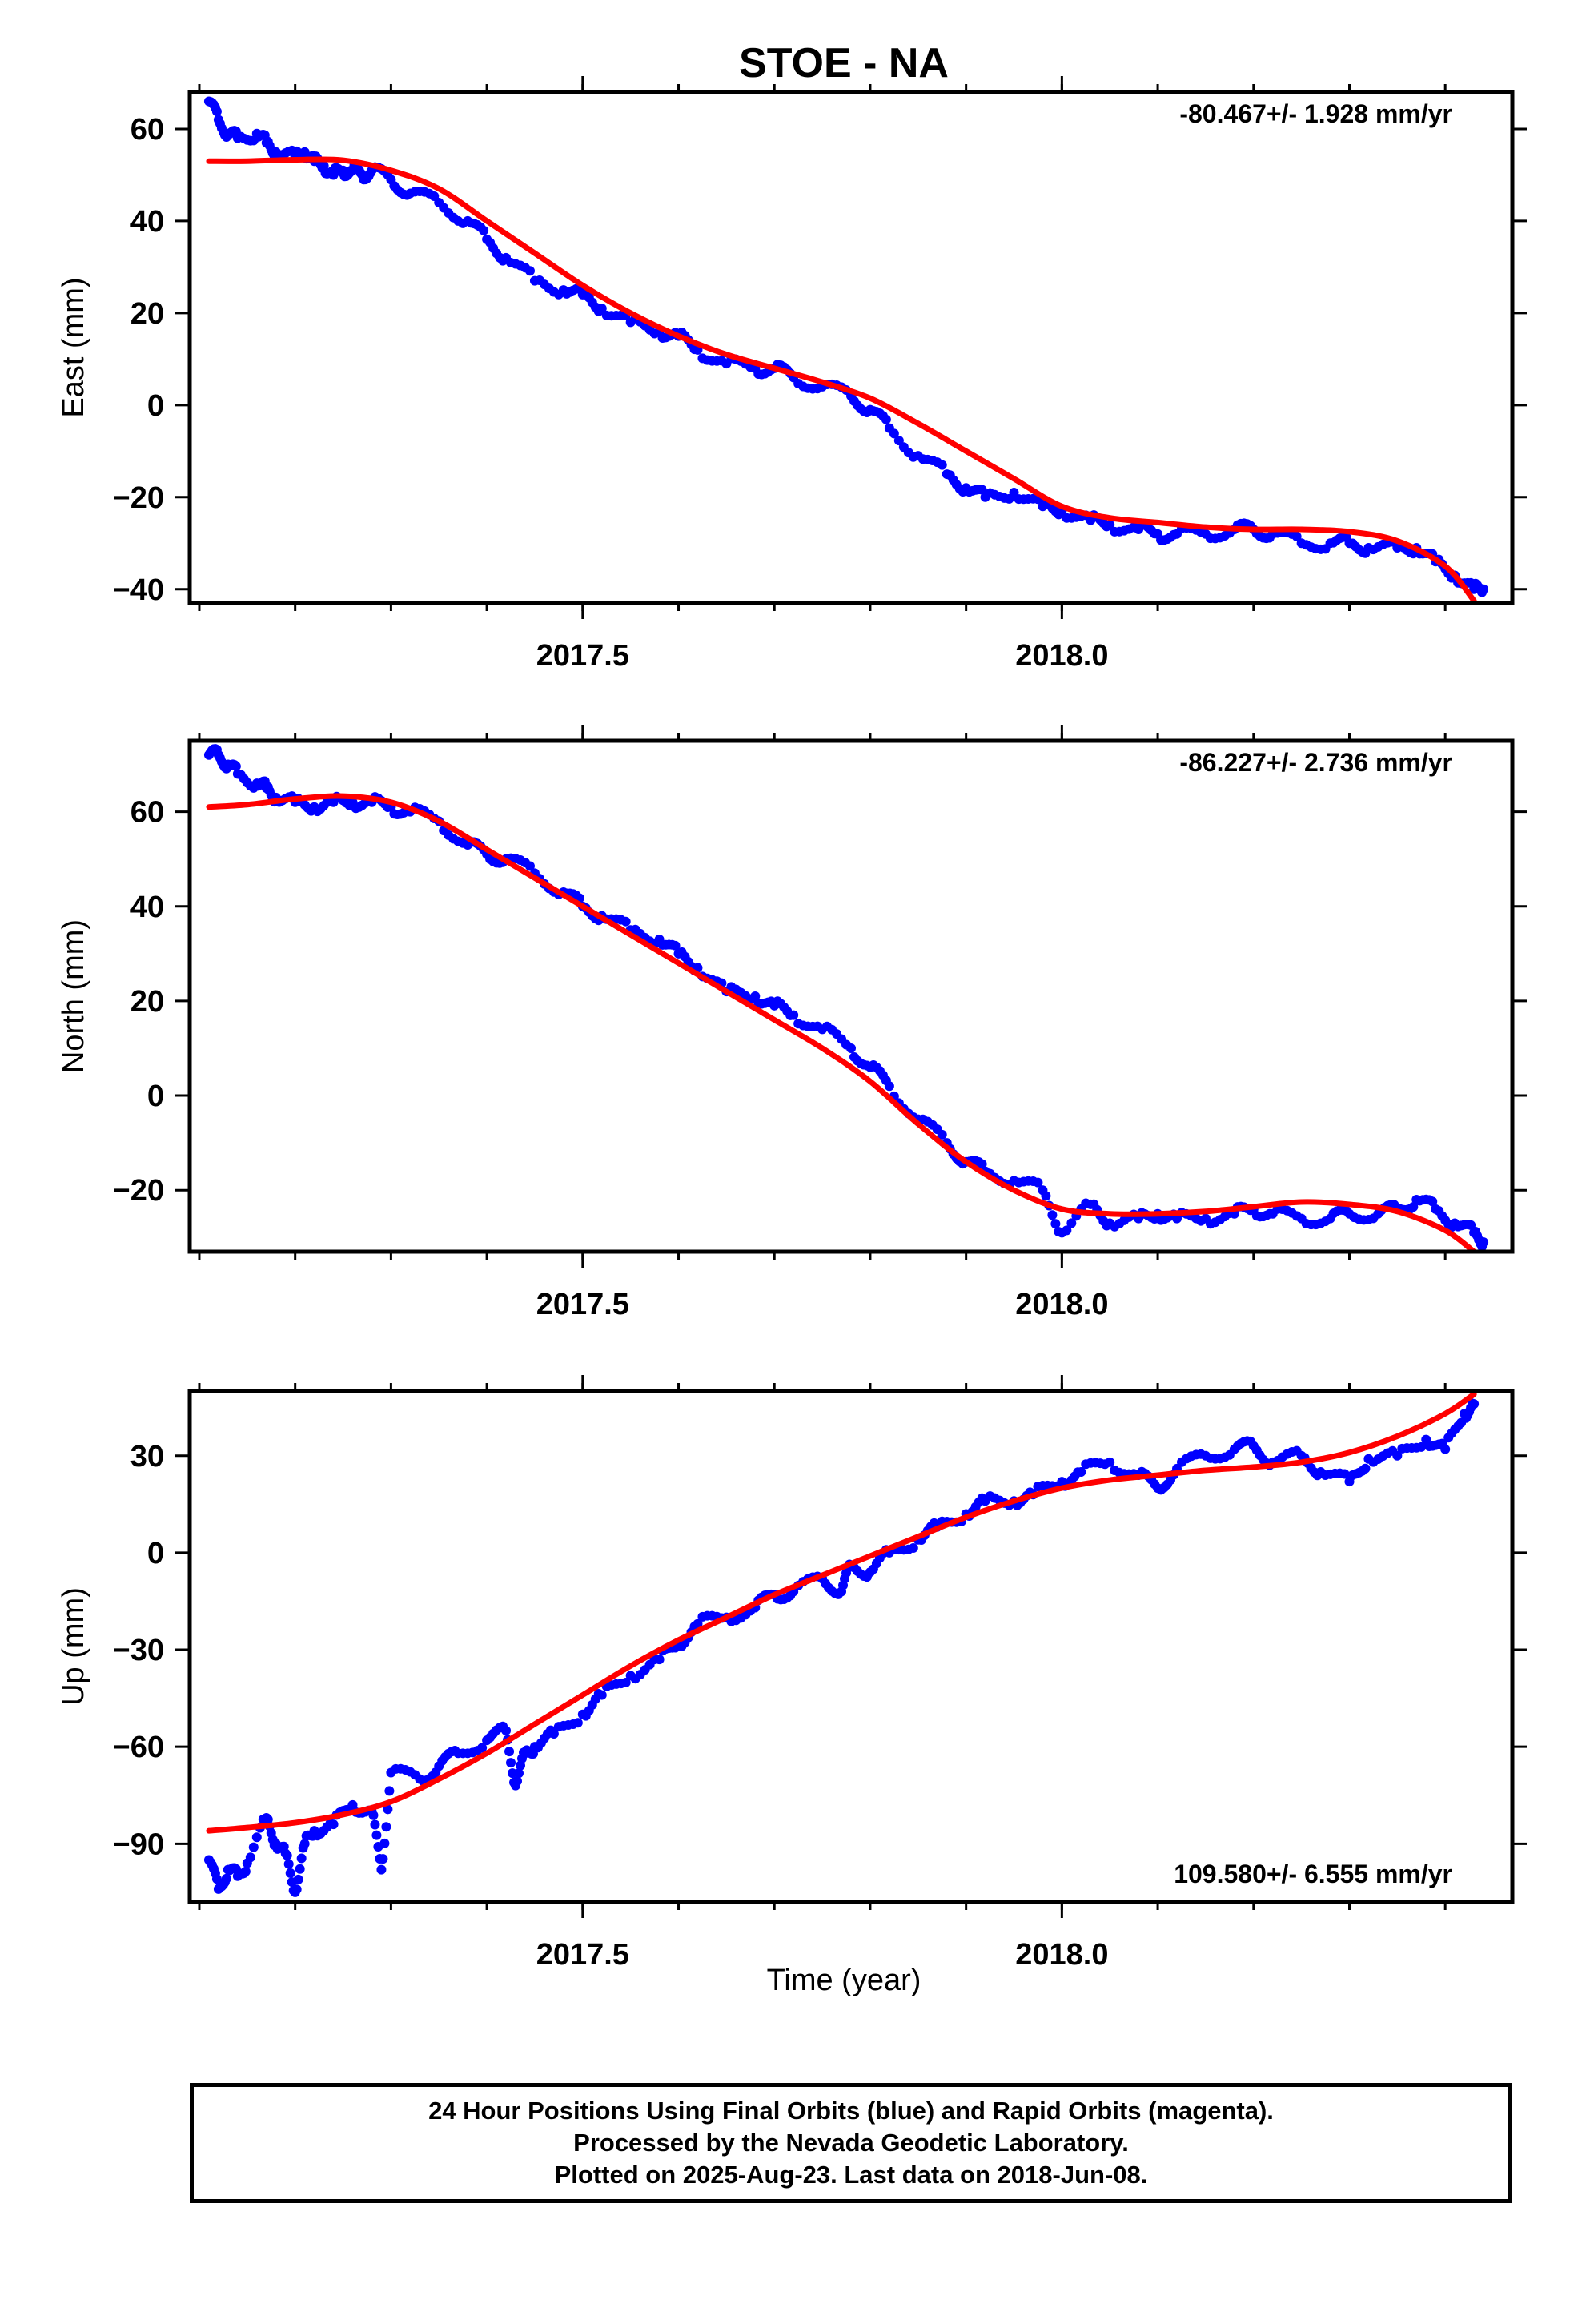  I want to click on y-tick-label: −90, so click(138, 1844).